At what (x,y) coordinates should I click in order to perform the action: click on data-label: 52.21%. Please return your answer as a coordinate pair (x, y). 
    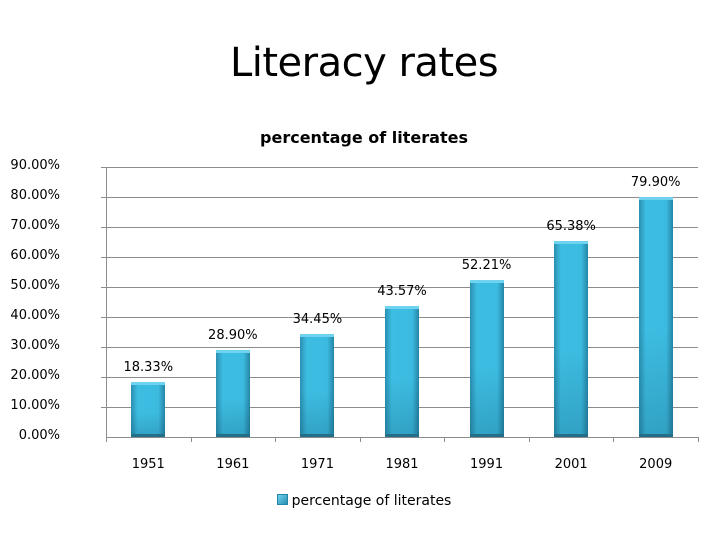
    Looking at the image, I should click on (486, 266).